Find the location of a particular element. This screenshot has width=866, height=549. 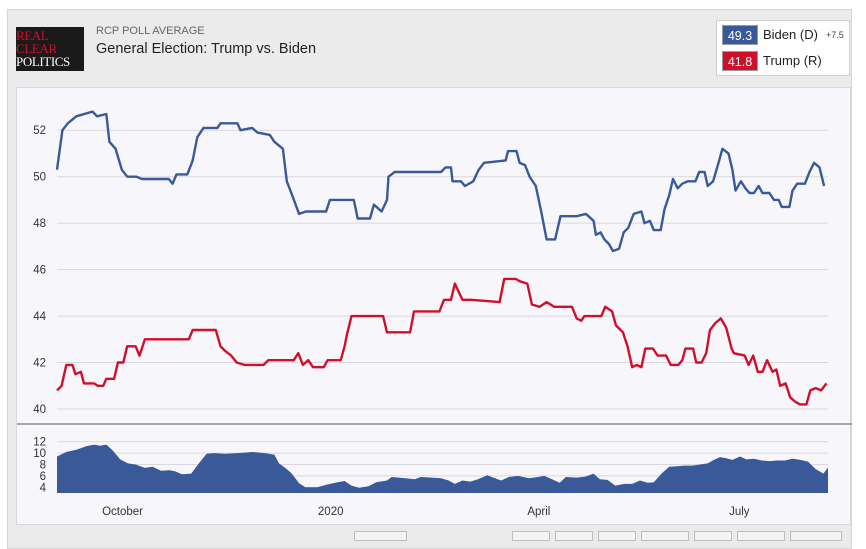

x-tick-label: July is located at coordinates (739, 512).